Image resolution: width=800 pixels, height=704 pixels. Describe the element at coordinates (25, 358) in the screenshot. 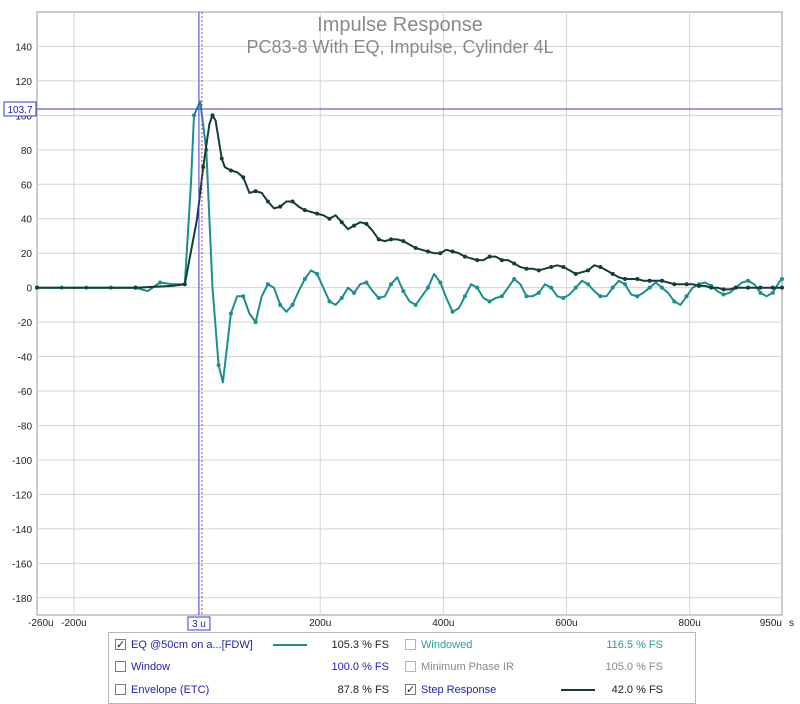

I see `y-tick-label: -40` at that location.